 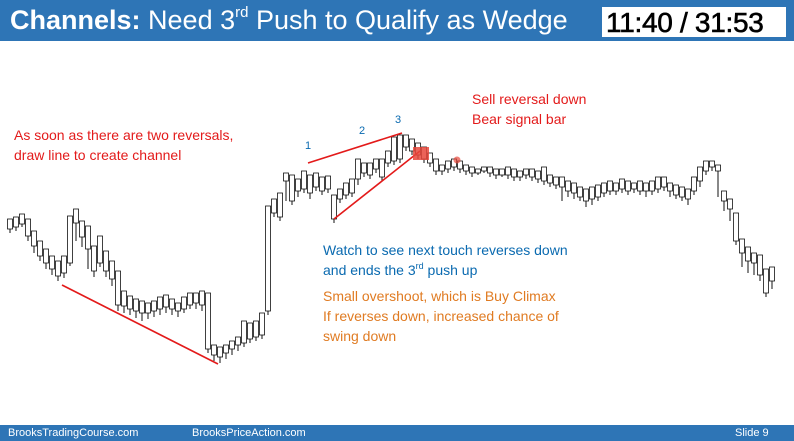 What do you see at coordinates (355, 148) in the screenshot?
I see `wedge-upper-line` at bounding box center [355, 148].